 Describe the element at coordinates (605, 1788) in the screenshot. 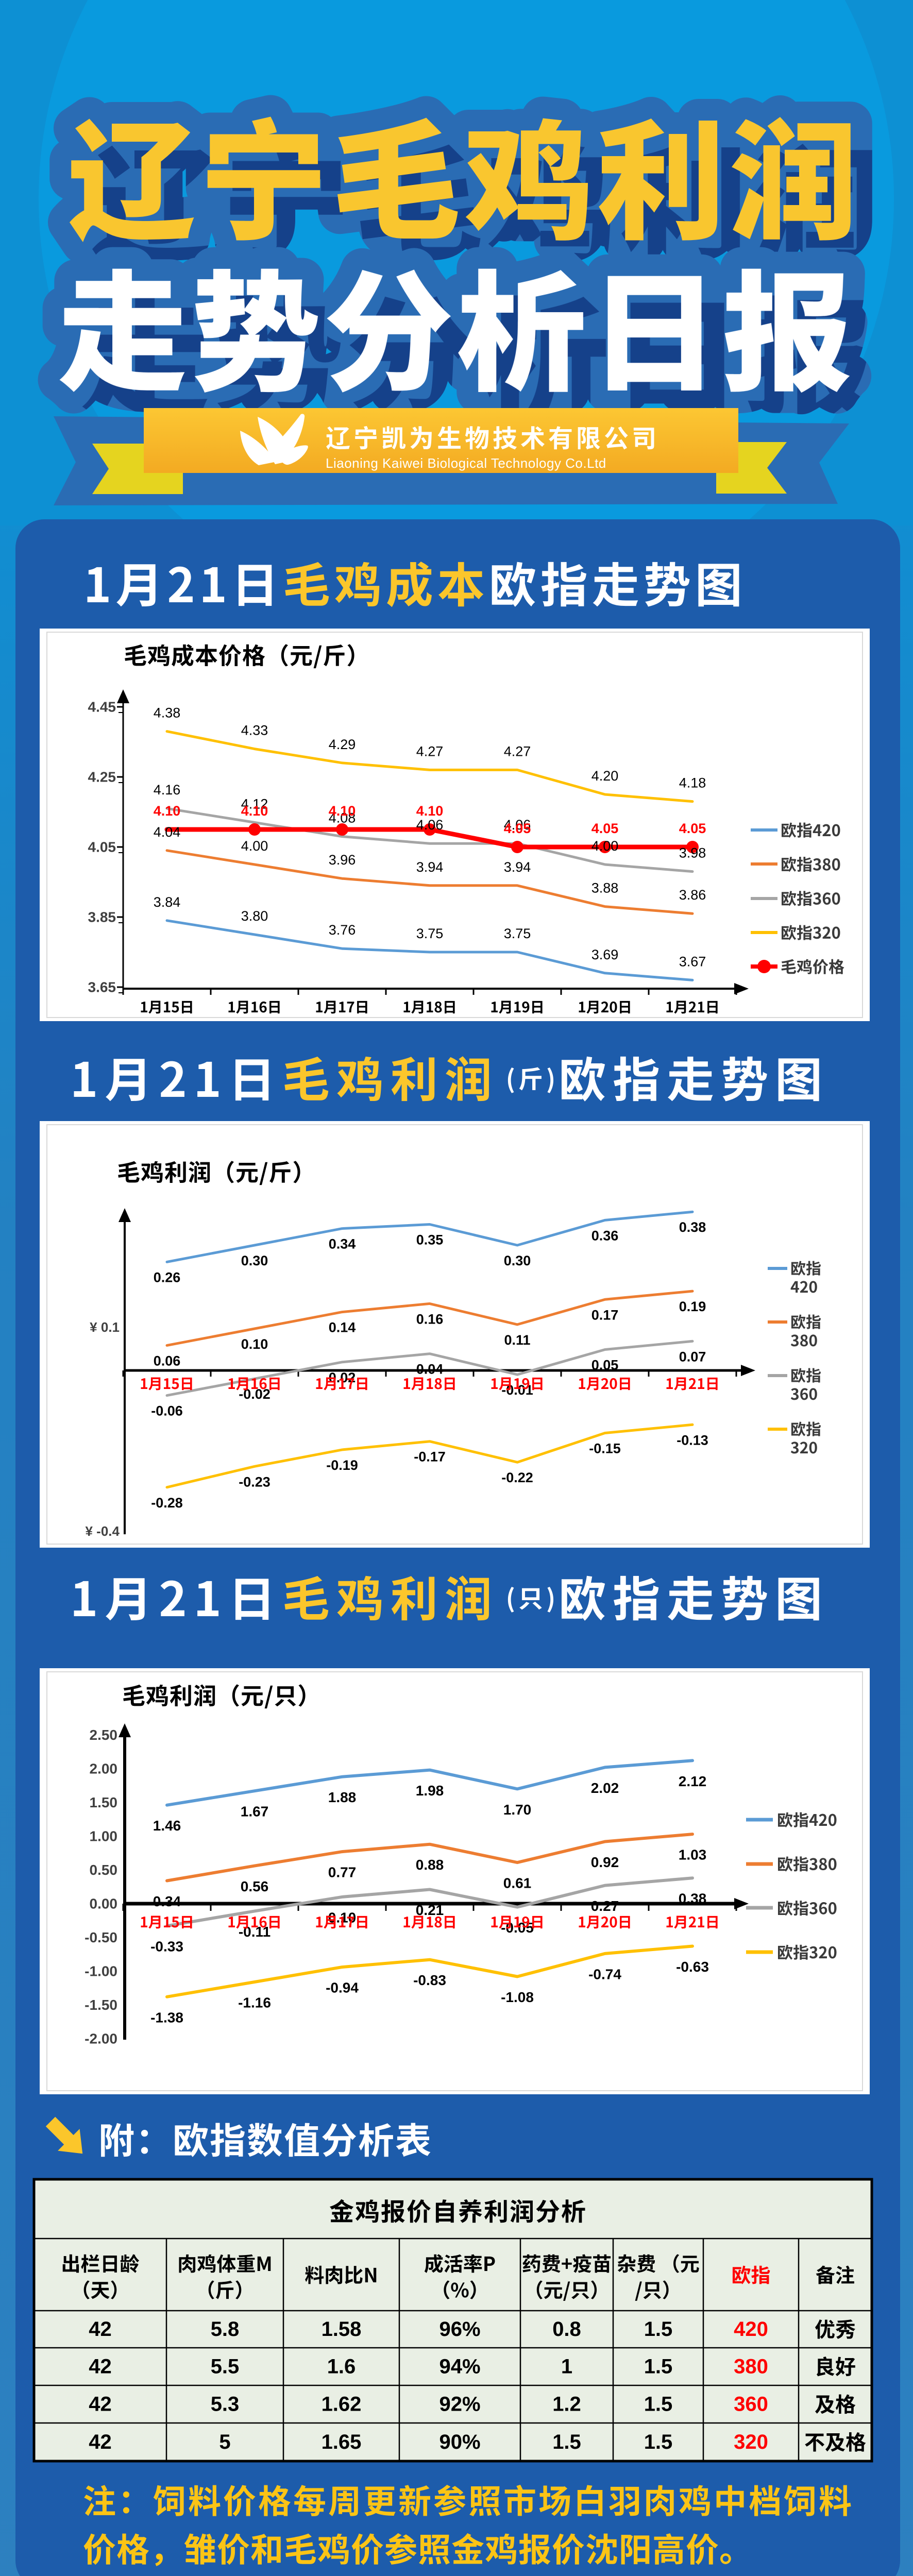

I see `svg-text: 2.02` at that location.